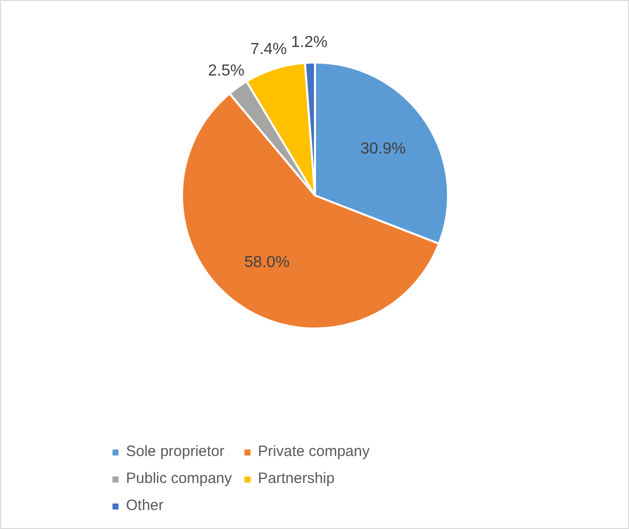 The height and width of the screenshot is (529, 629). Describe the element at coordinates (296, 478) in the screenshot. I see `legend-label: Partnership` at that location.